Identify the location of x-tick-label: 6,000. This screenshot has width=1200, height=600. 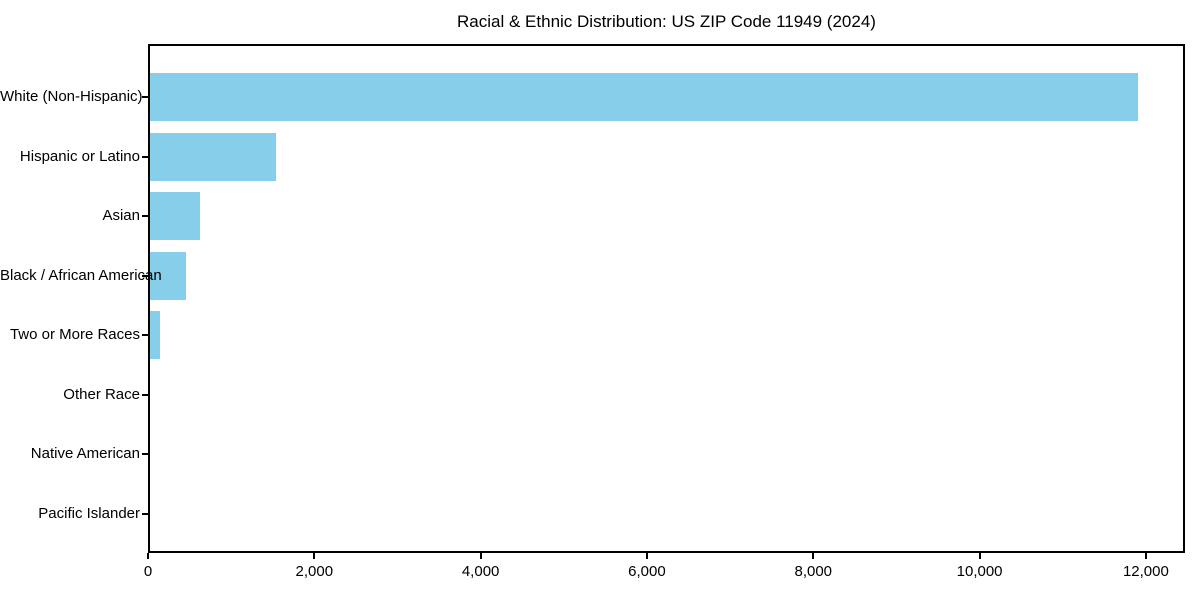
(647, 571).